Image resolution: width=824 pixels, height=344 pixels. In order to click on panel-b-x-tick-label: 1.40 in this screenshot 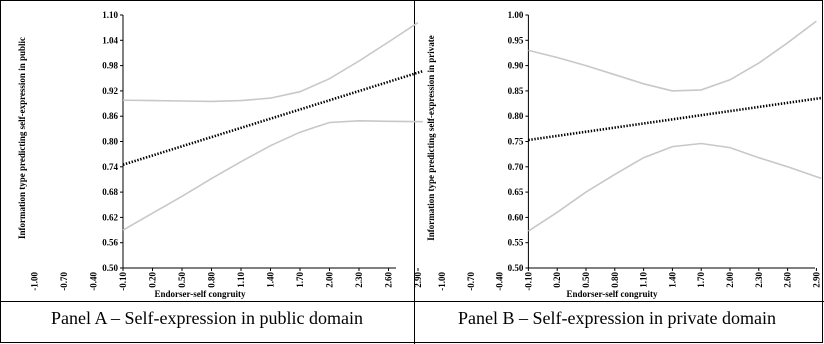, I will do `click(672, 280)`.